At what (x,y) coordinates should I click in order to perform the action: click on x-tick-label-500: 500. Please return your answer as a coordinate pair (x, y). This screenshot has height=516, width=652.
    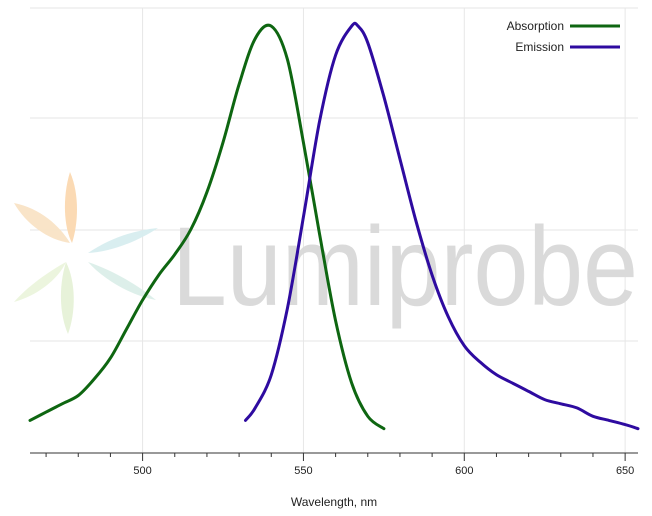
    Looking at the image, I should click on (142, 471).